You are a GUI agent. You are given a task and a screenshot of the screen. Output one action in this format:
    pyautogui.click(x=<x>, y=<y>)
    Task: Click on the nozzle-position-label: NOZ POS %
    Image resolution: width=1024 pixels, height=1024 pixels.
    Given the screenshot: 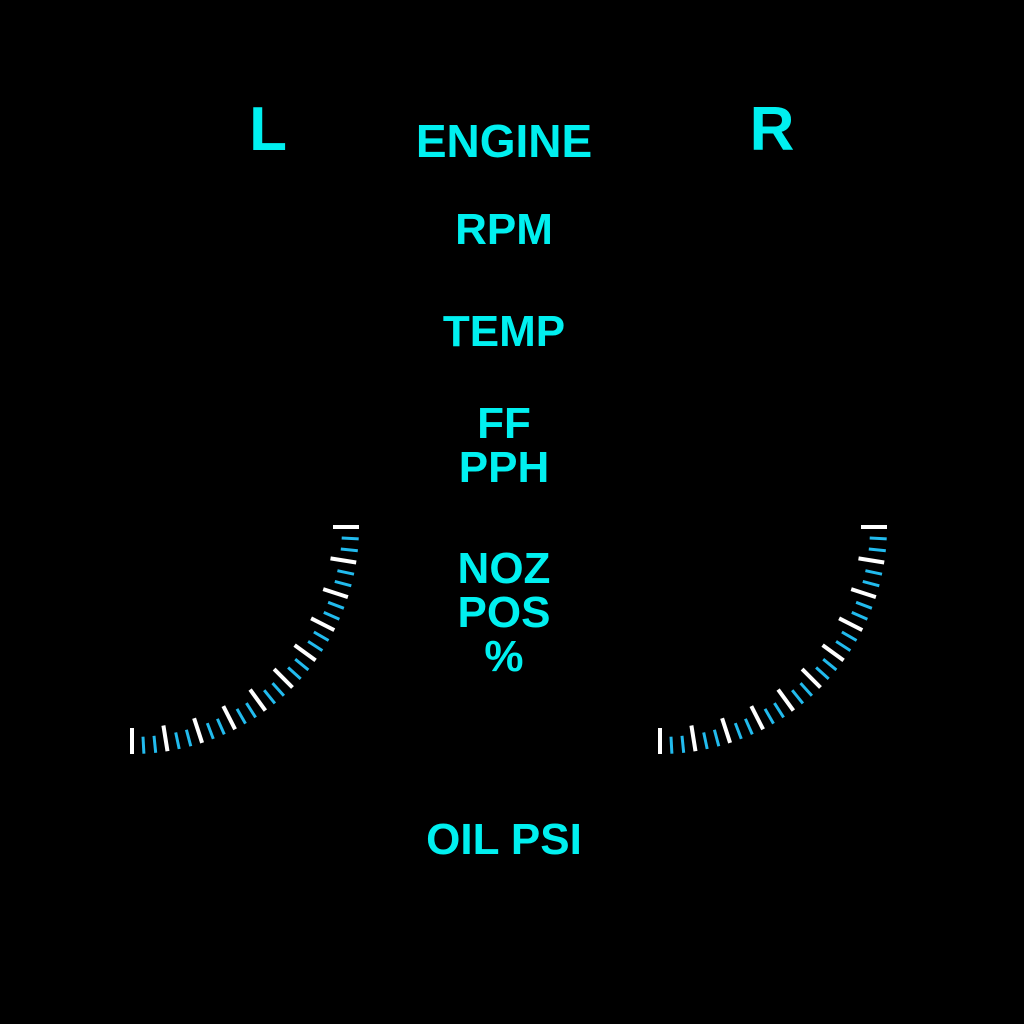 What is the action you would take?
    pyautogui.click(x=504, y=613)
    